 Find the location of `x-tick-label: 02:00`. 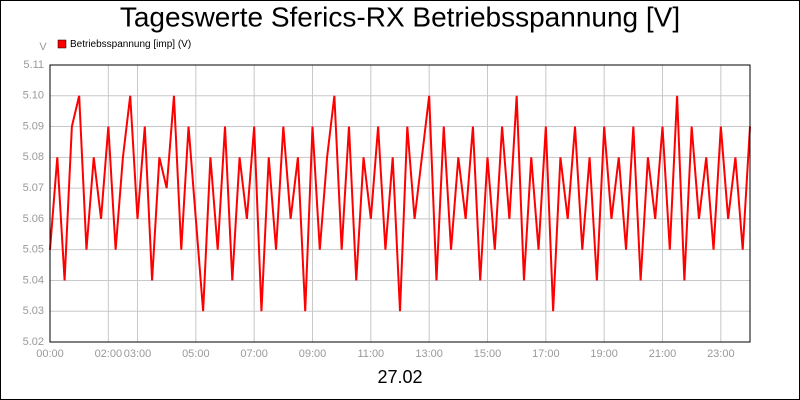

x-tick-label: 02:00 is located at coordinates (109, 354).